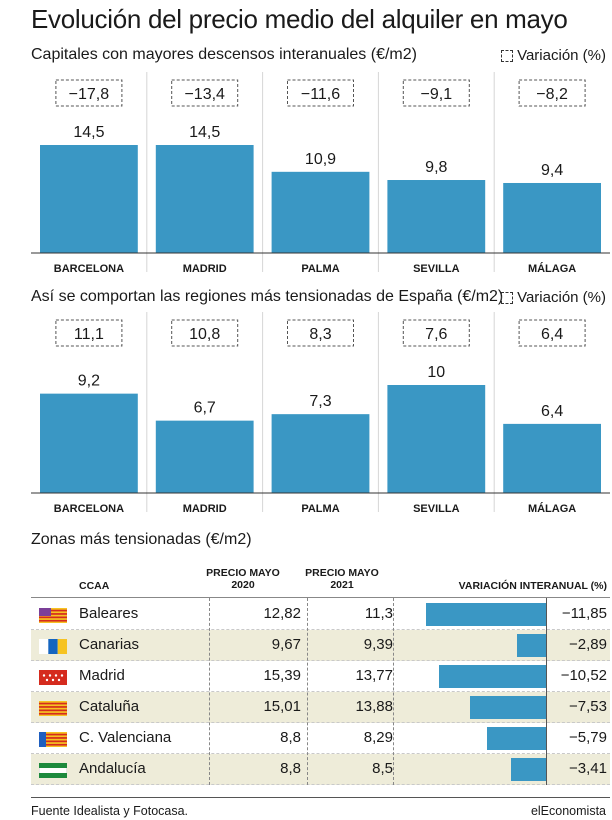  I want to click on row-price-2020: 15,39, so click(282, 675).